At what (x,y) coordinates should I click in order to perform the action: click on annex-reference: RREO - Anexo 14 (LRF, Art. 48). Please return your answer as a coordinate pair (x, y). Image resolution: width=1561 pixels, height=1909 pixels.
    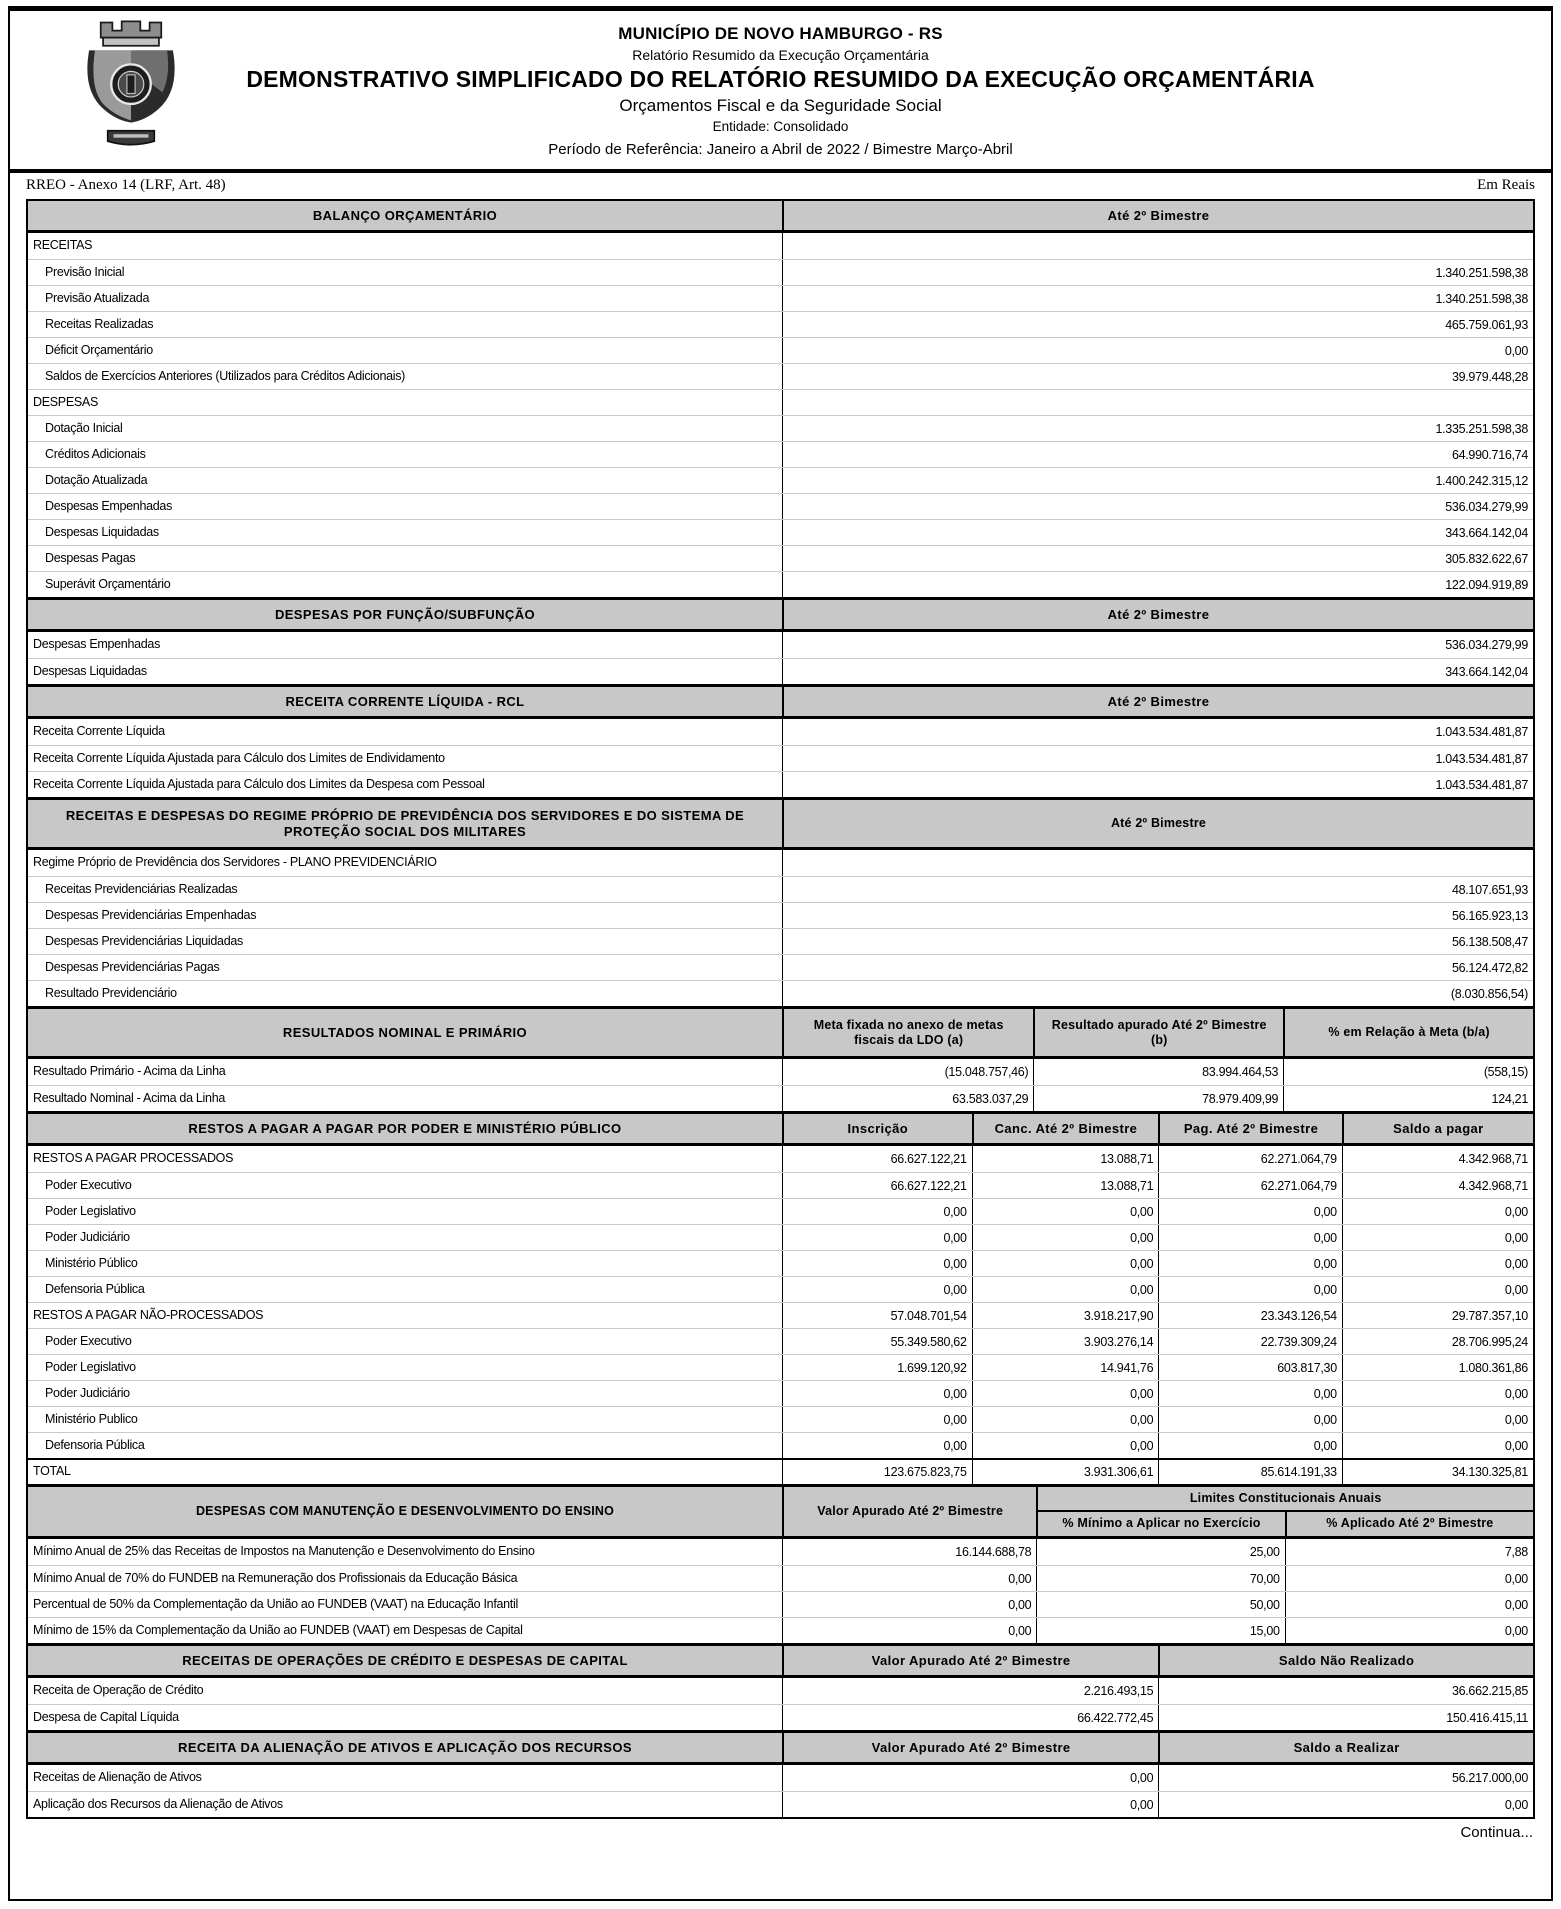
    Looking at the image, I should click on (126, 185).